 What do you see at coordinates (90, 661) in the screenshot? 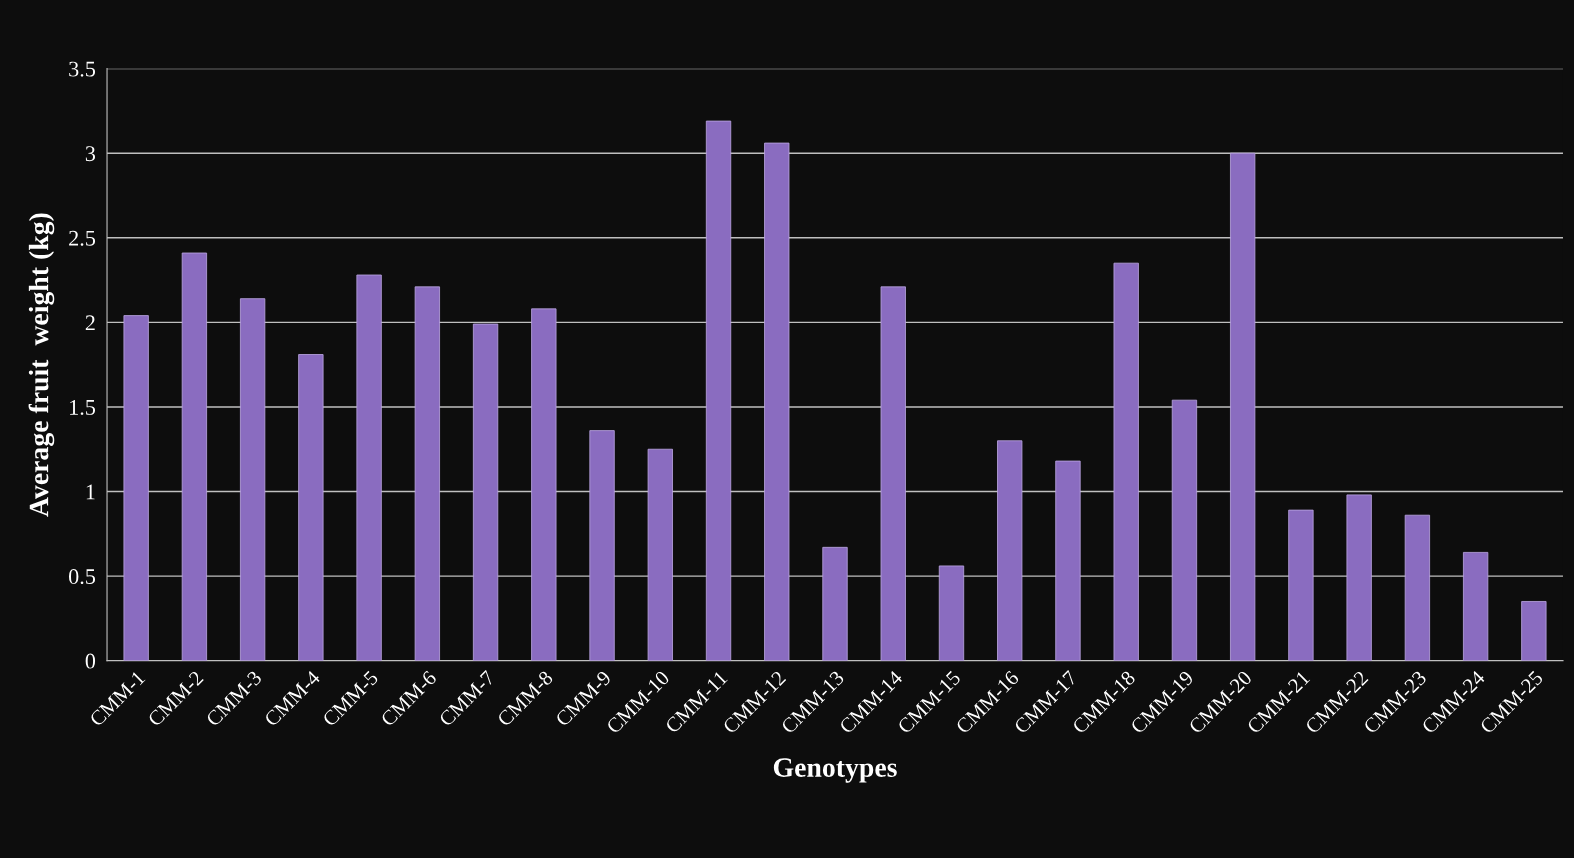
I see `y-tick-label: 0` at bounding box center [90, 661].